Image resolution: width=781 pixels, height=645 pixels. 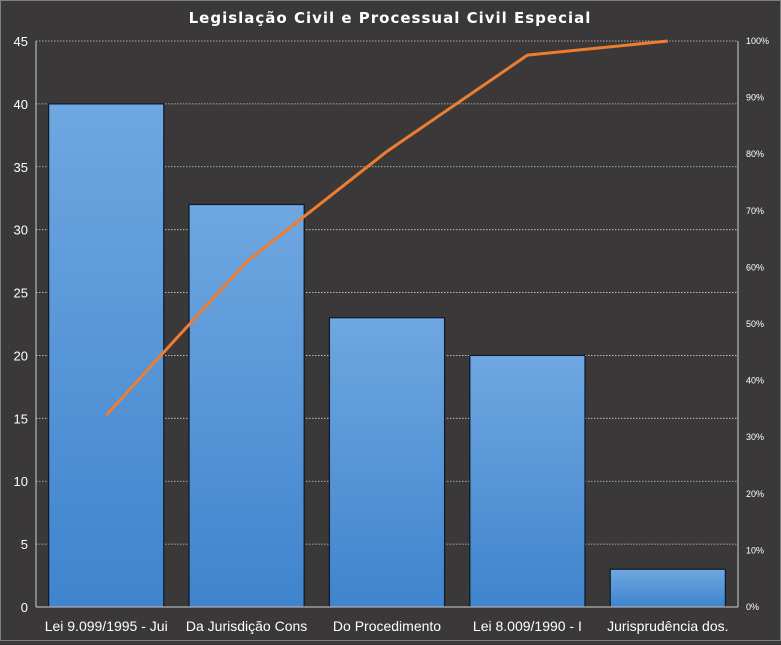 What do you see at coordinates (757, 41) in the screenshot?
I see `y2-tick-label: 100%` at bounding box center [757, 41].